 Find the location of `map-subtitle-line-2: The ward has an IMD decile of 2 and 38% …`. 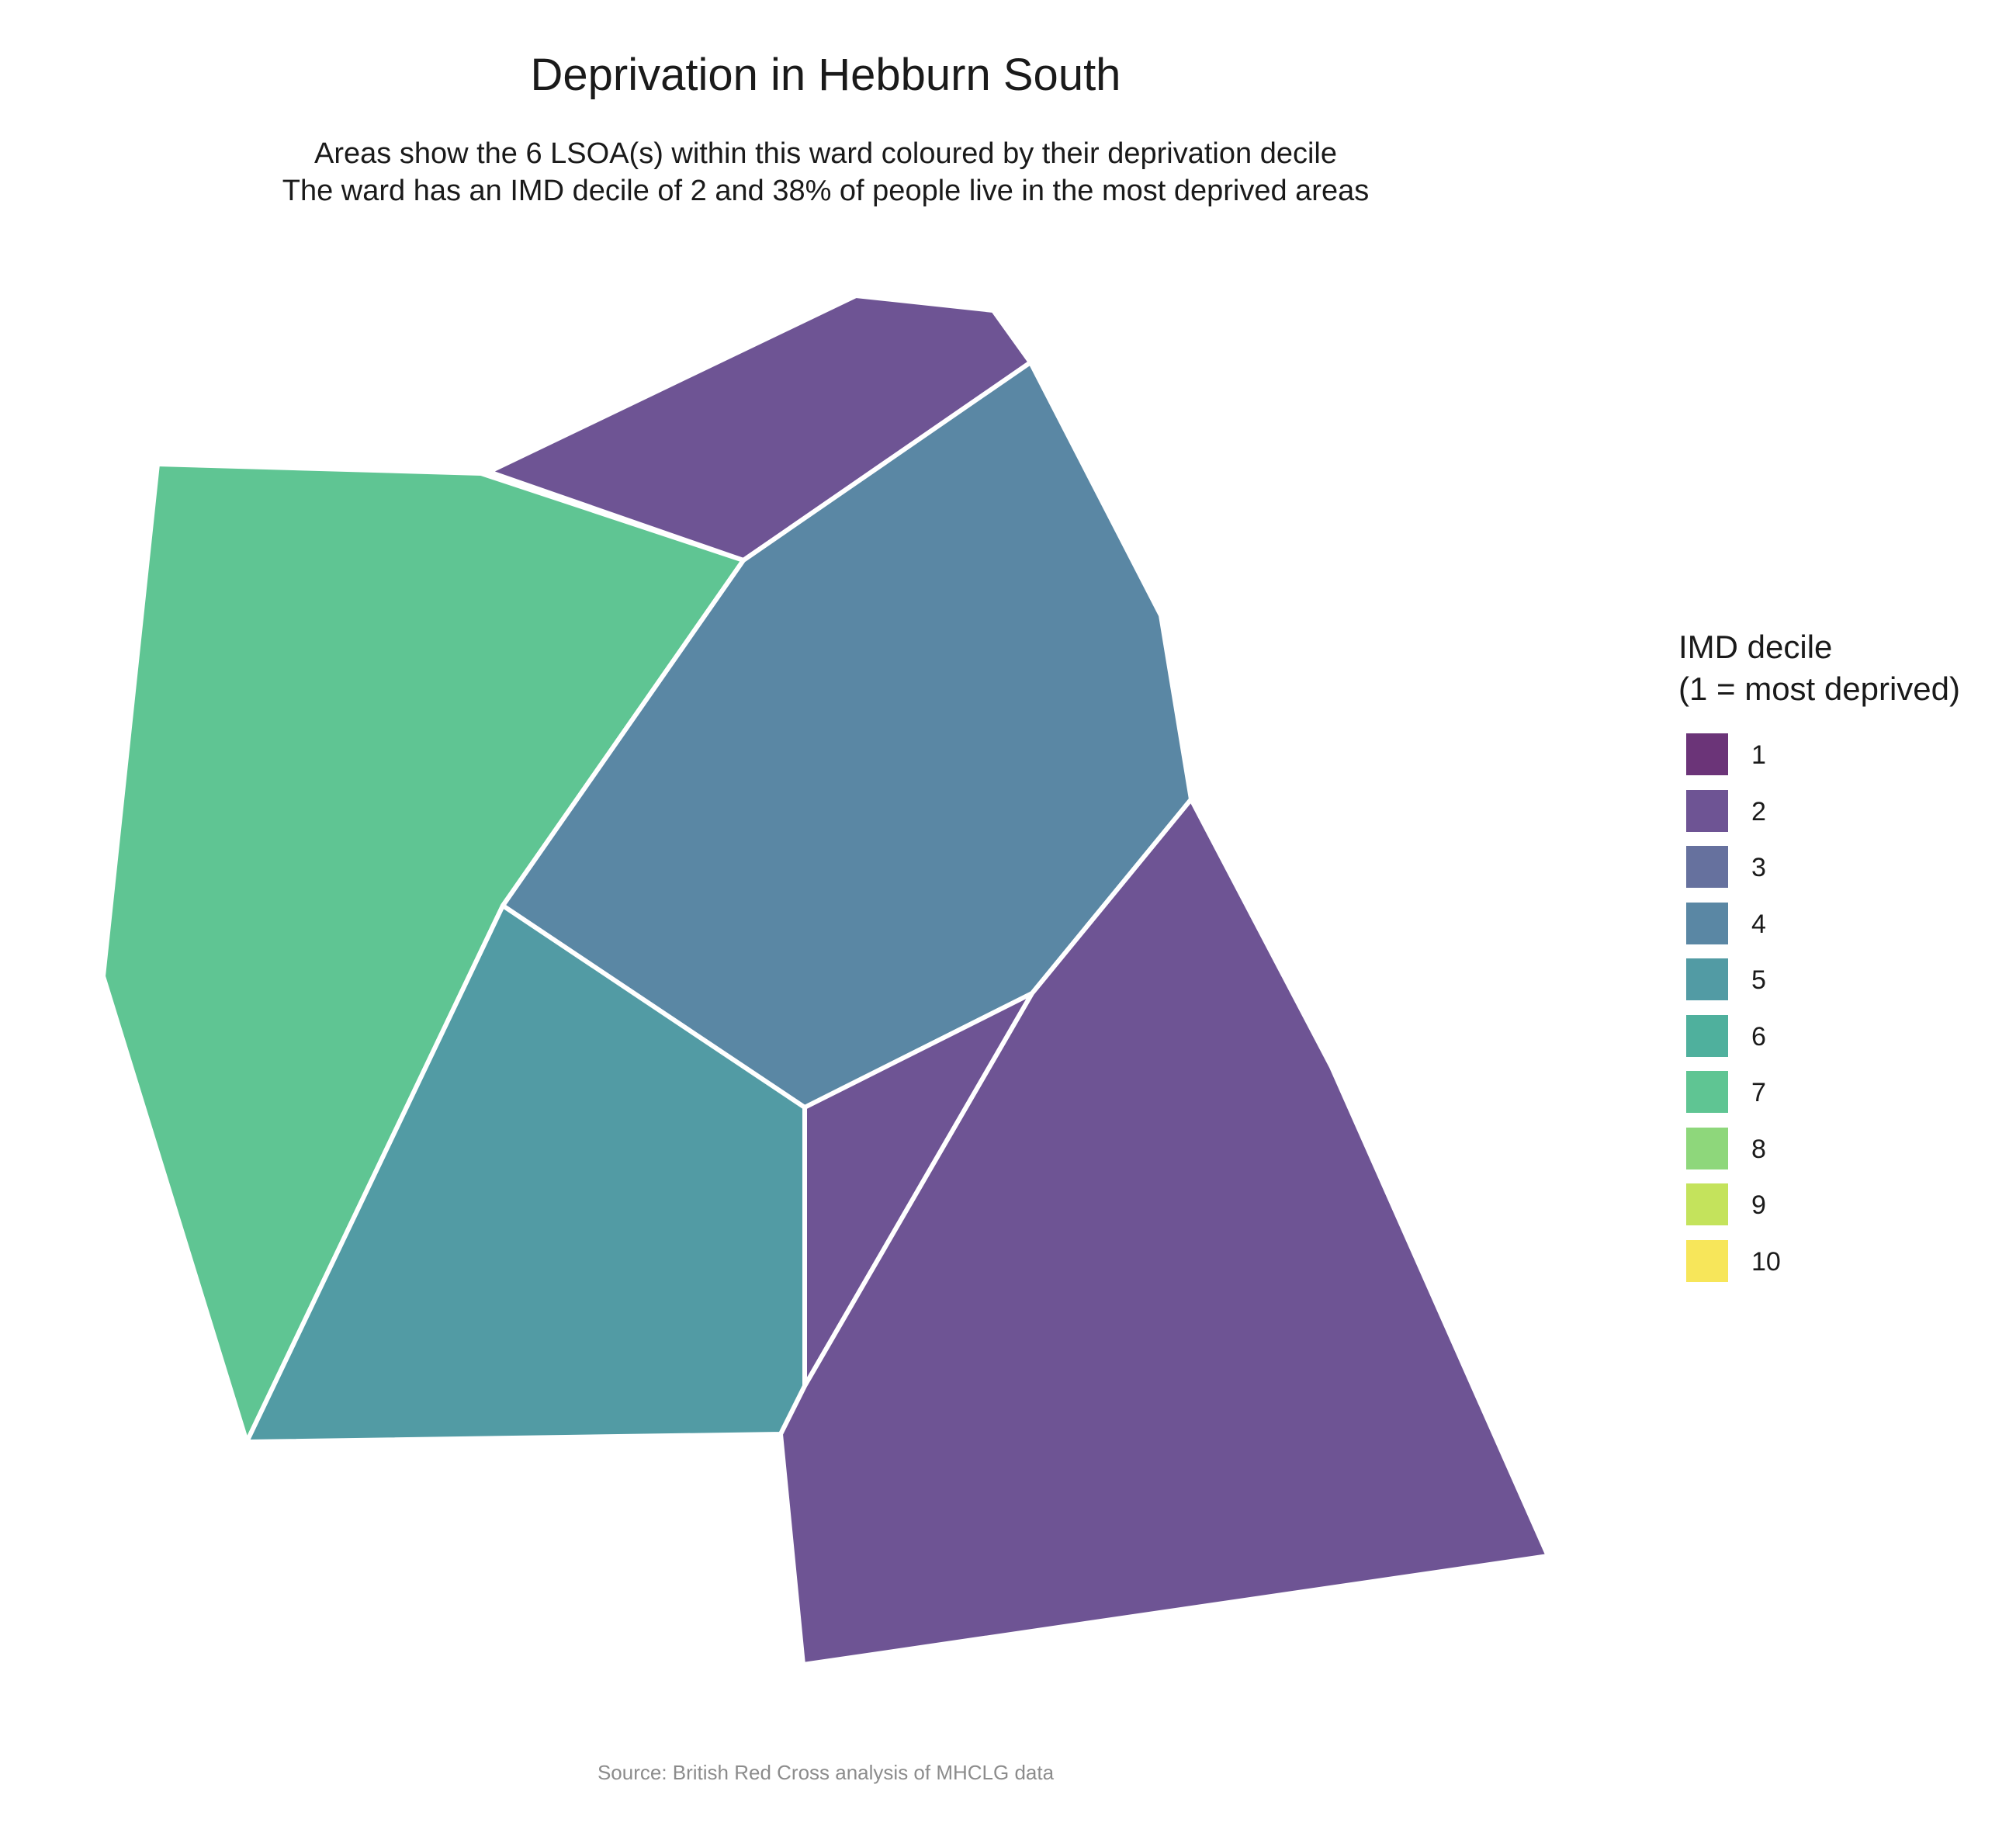

map-subtitle-line-2: The ward has an IMD decile of 2 and 38% … is located at coordinates (826, 191).